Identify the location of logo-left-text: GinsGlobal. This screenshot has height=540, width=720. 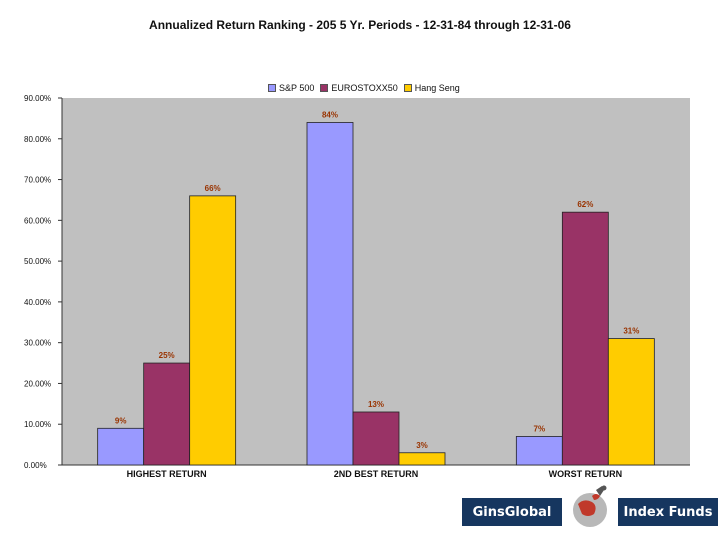
(512, 512).